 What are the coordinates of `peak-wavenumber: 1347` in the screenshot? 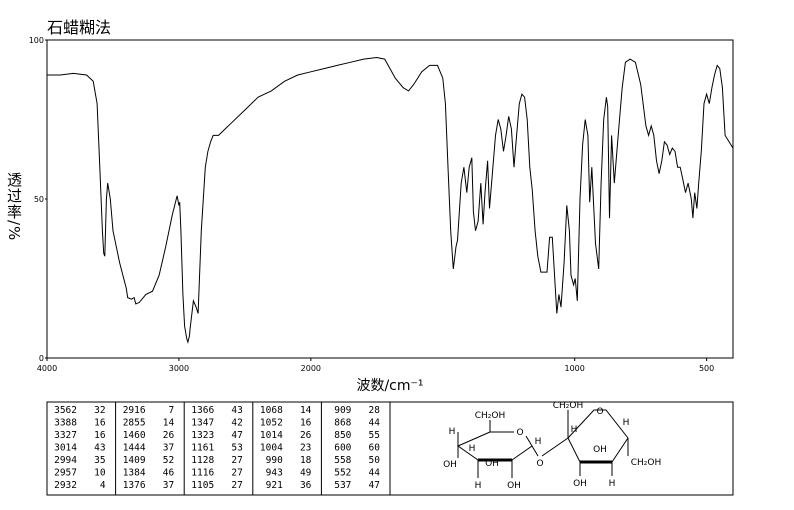 It's located at (202, 423).